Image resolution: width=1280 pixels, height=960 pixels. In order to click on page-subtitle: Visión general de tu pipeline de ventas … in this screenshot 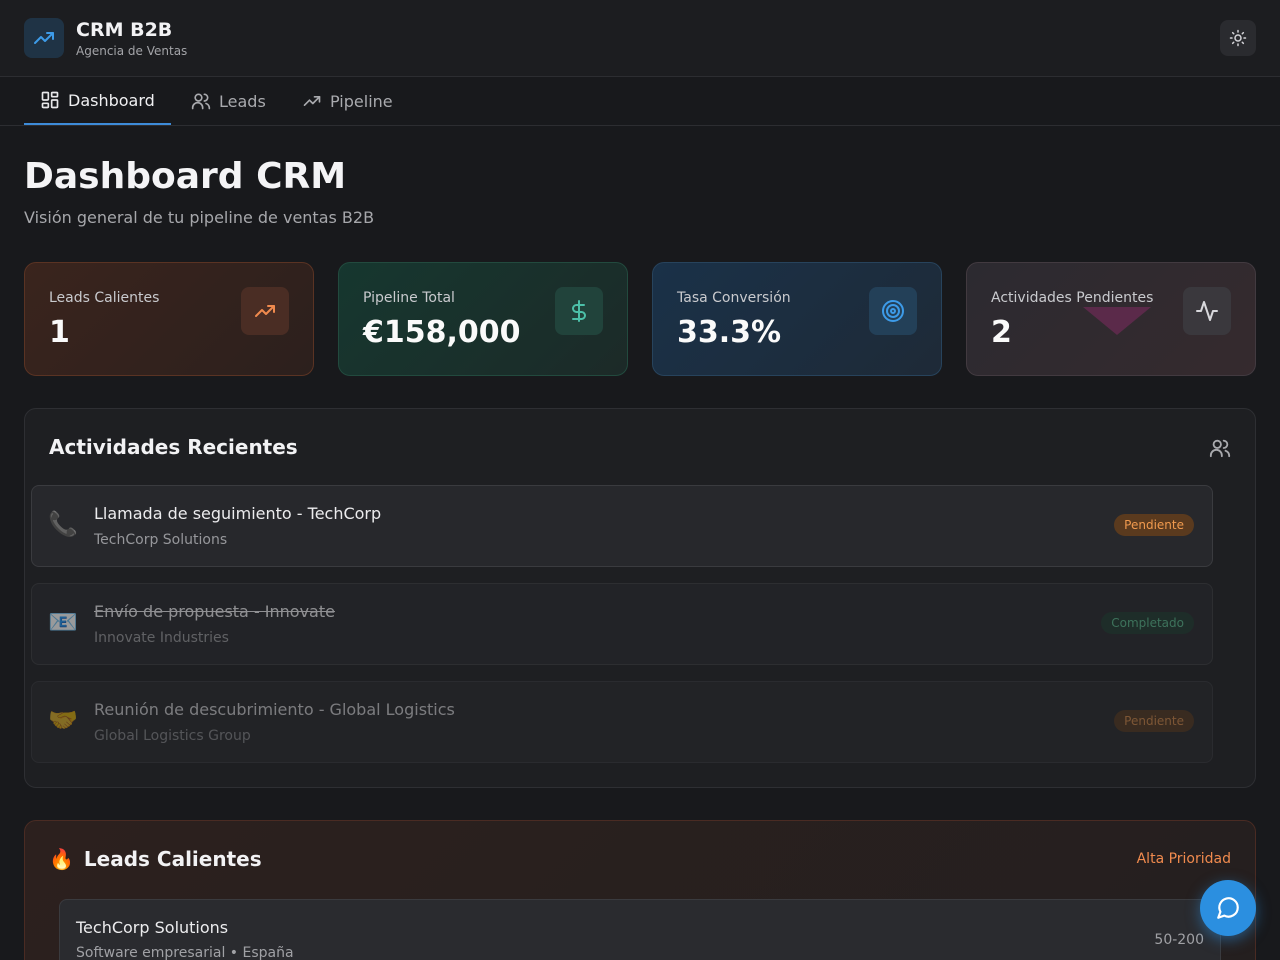, I will do `click(199, 217)`.